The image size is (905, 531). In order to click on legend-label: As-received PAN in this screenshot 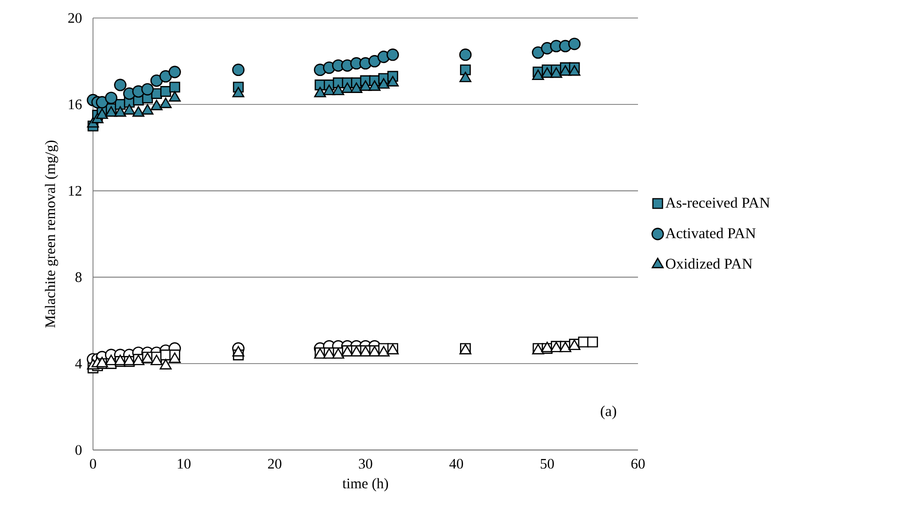, I will do `click(717, 202)`.